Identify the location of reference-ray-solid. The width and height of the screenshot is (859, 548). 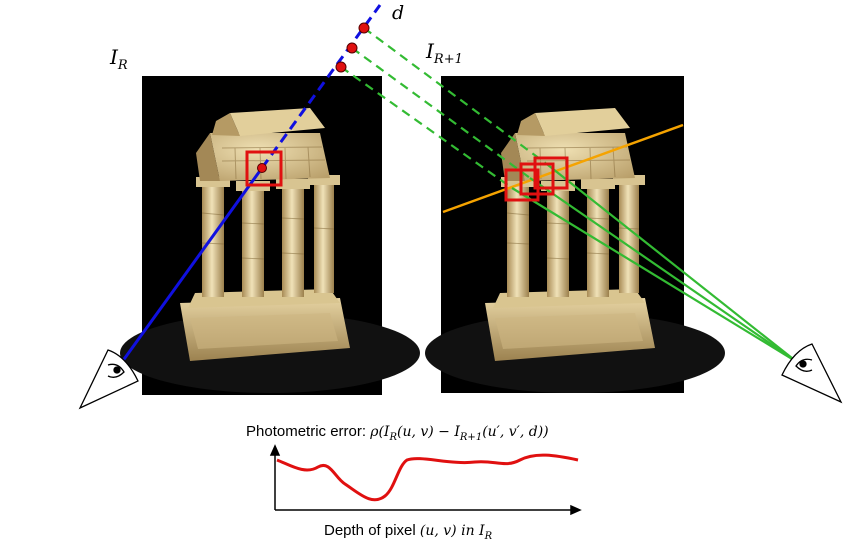
(192, 265).